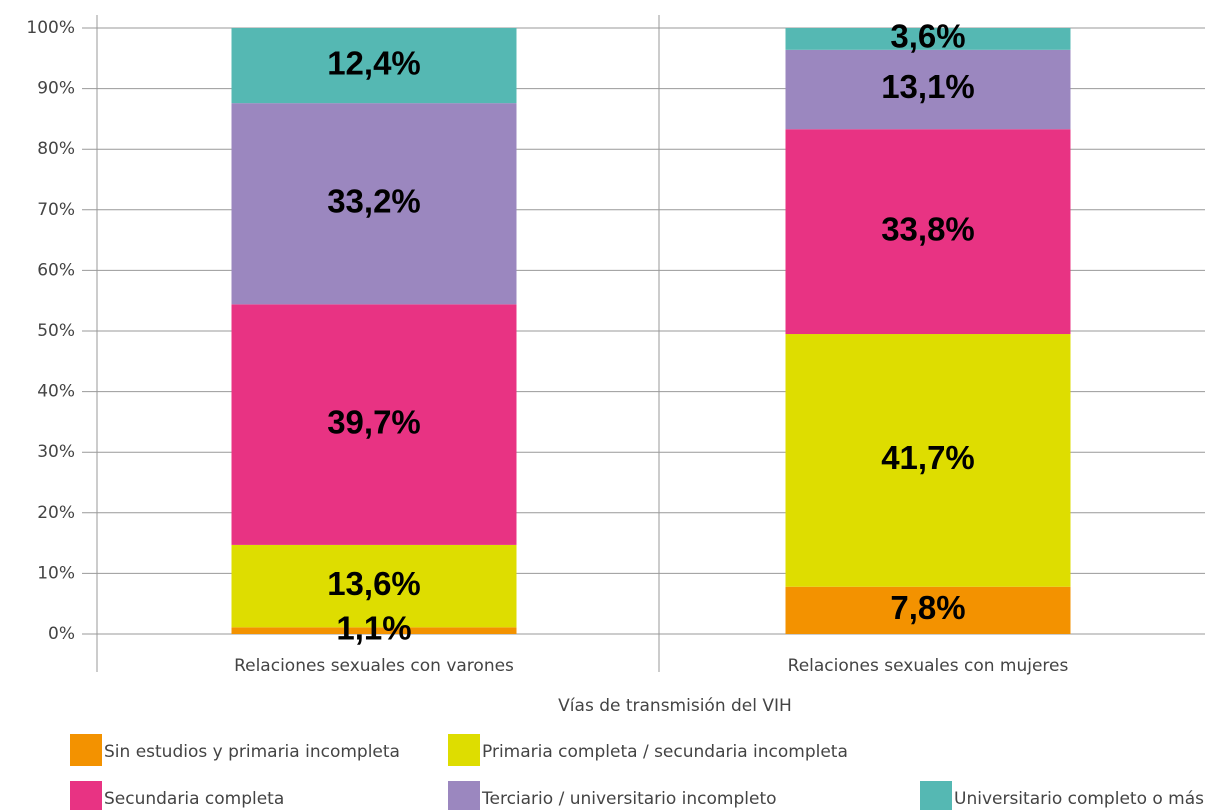  Describe the element at coordinates (1079, 799) in the screenshot. I see `legend-label: Universitario completo o más` at that location.